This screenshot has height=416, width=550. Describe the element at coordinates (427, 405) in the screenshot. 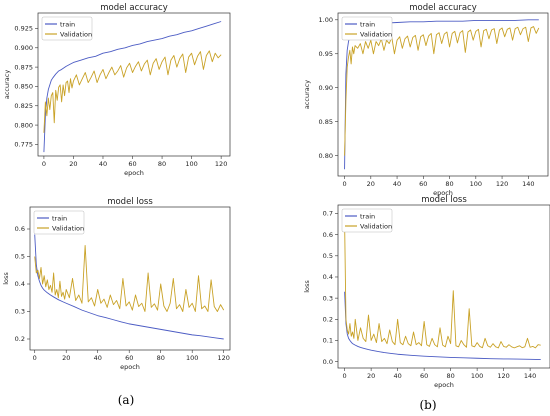

I see `panel-label-b: (b)` at that location.